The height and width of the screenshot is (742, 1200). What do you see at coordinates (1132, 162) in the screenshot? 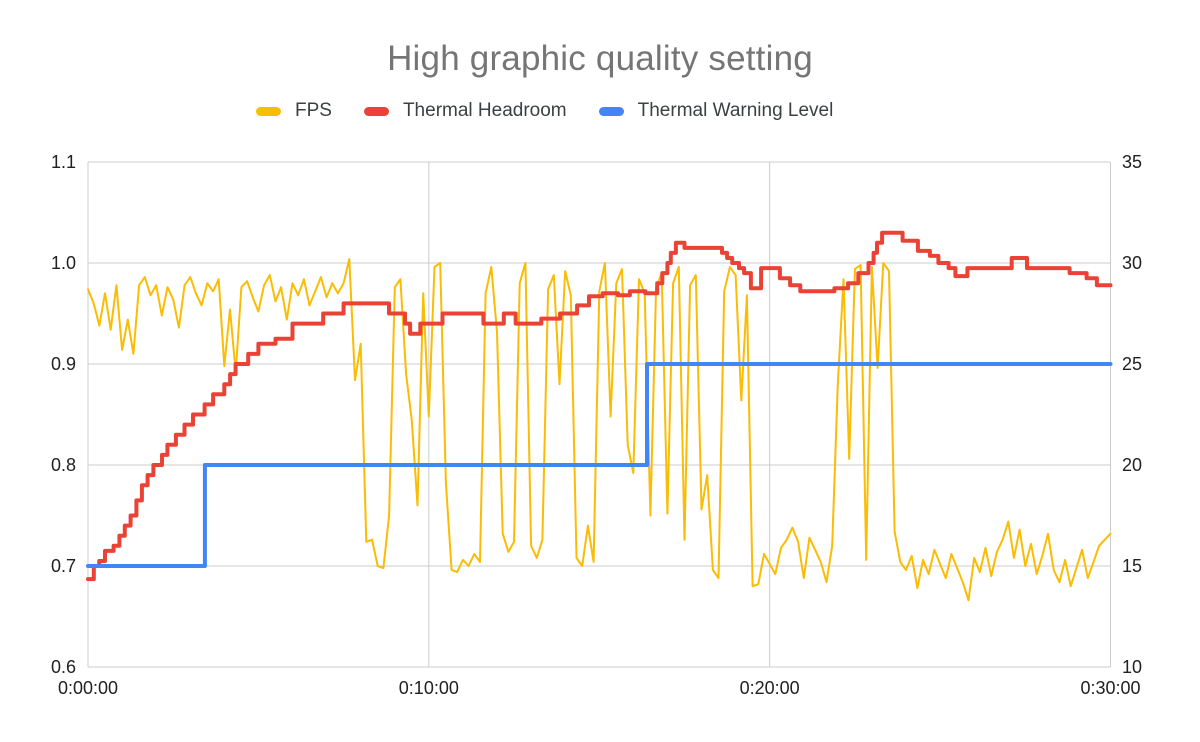
I see `right-axis-tick-35: 35` at bounding box center [1132, 162].